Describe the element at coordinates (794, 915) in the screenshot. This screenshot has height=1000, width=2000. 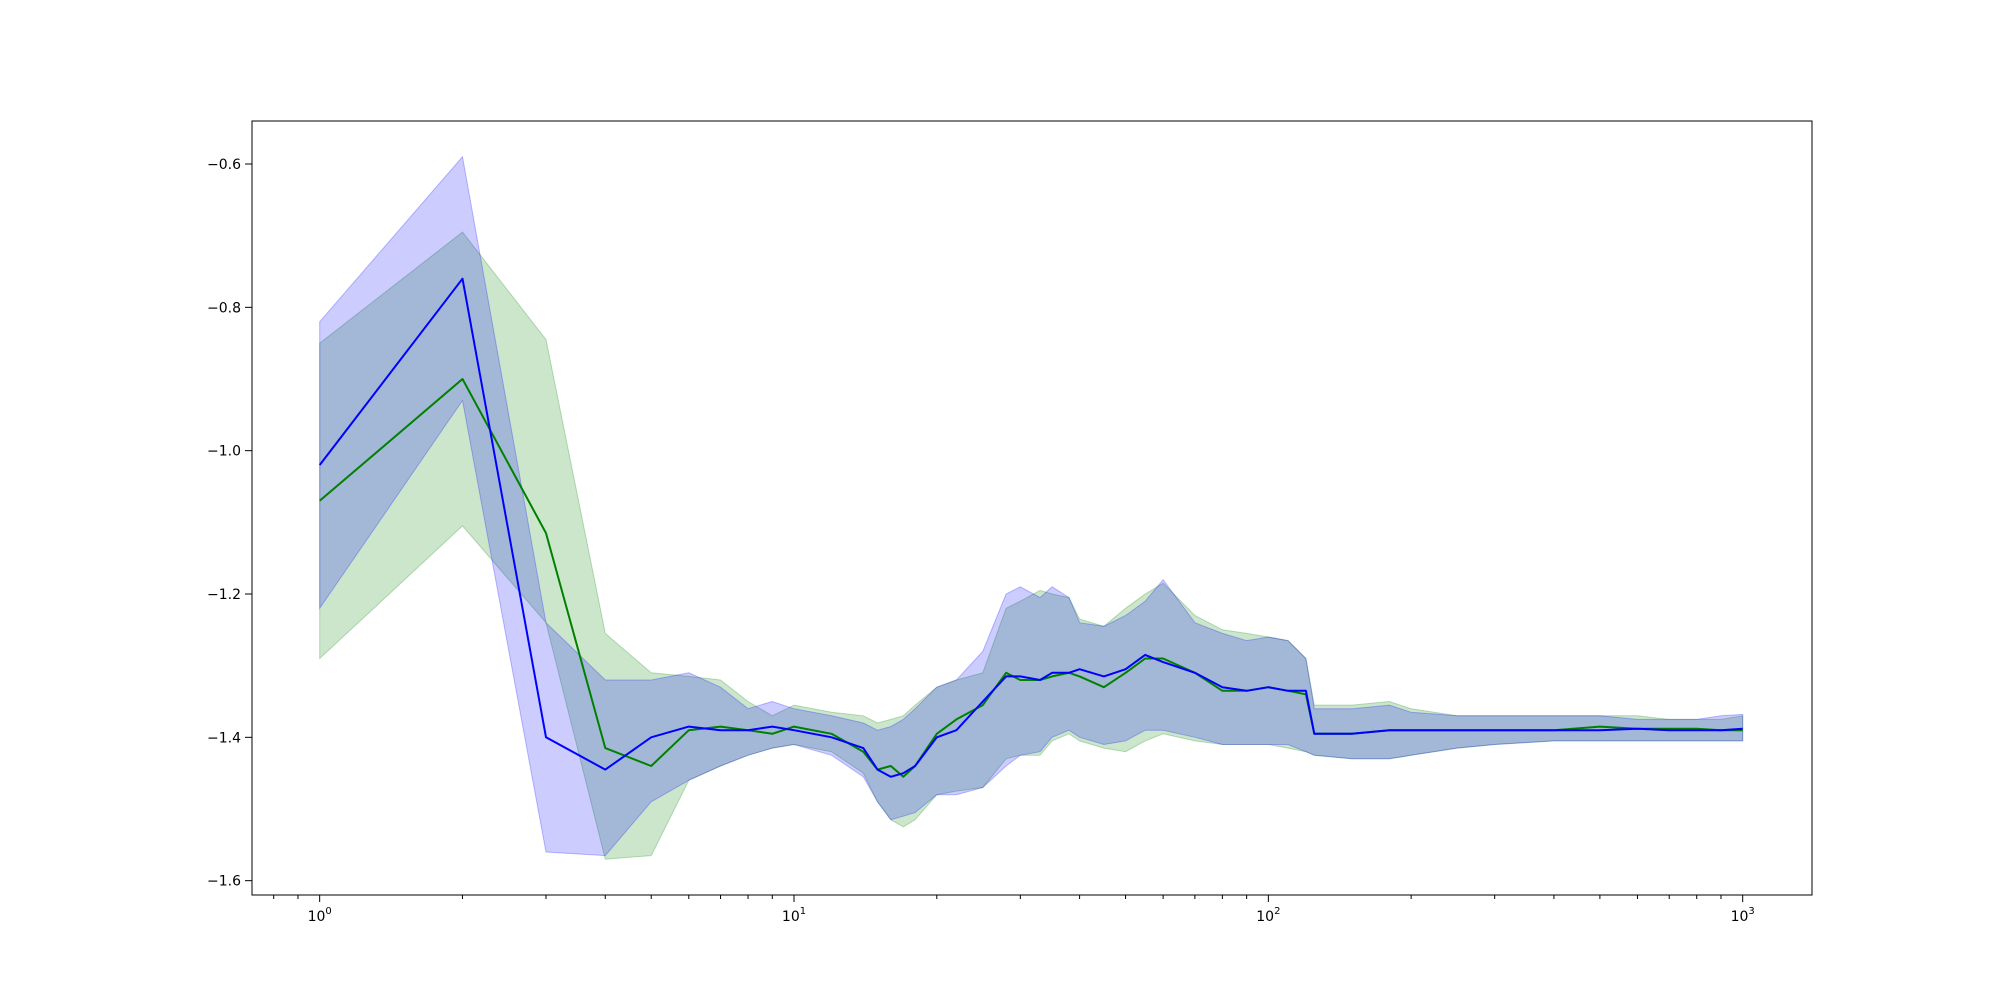
I see `x-tick-label: 10¹` at that location.